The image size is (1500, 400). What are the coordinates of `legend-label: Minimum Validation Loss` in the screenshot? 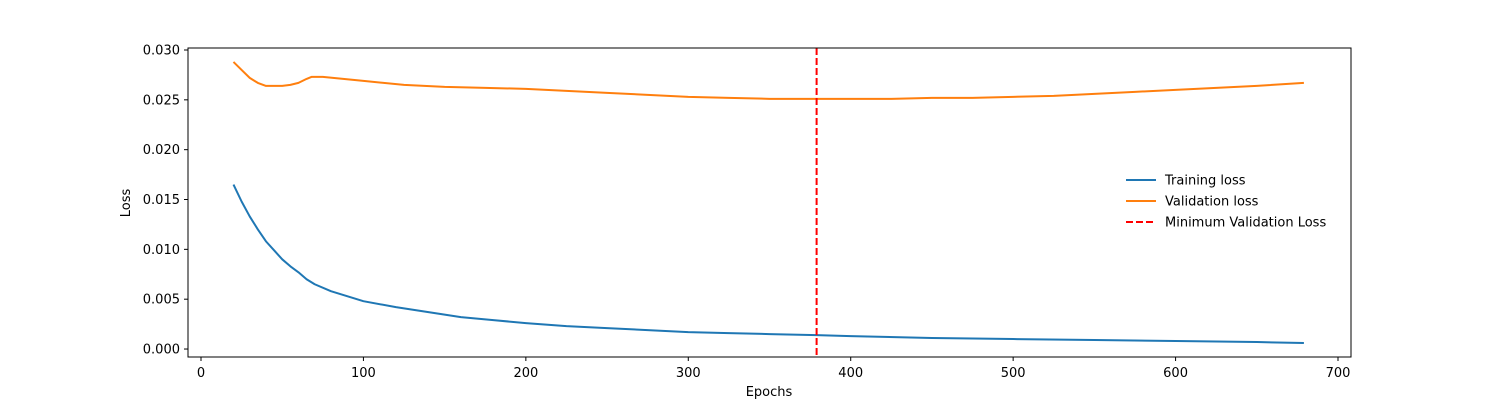 It's located at (1245, 223).